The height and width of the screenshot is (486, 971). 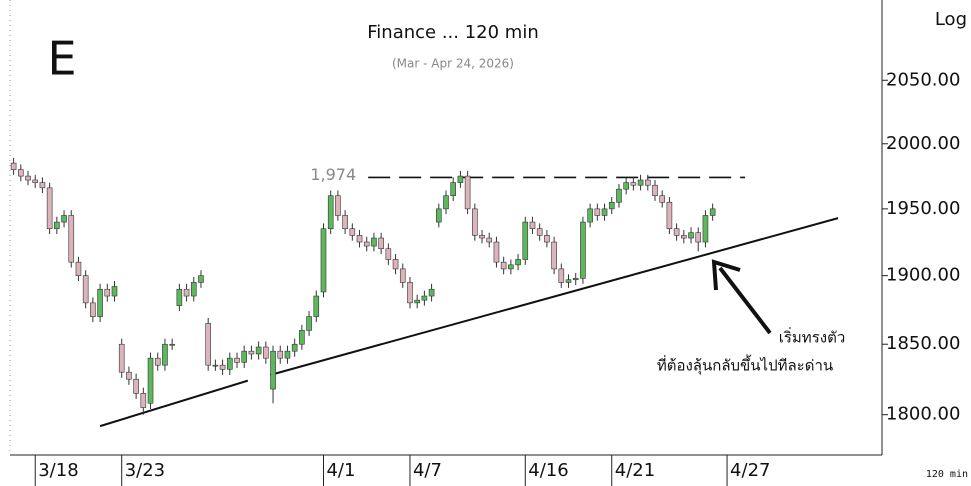 What do you see at coordinates (58, 470) in the screenshot?
I see `x-tick-label: 3/18` at bounding box center [58, 470].